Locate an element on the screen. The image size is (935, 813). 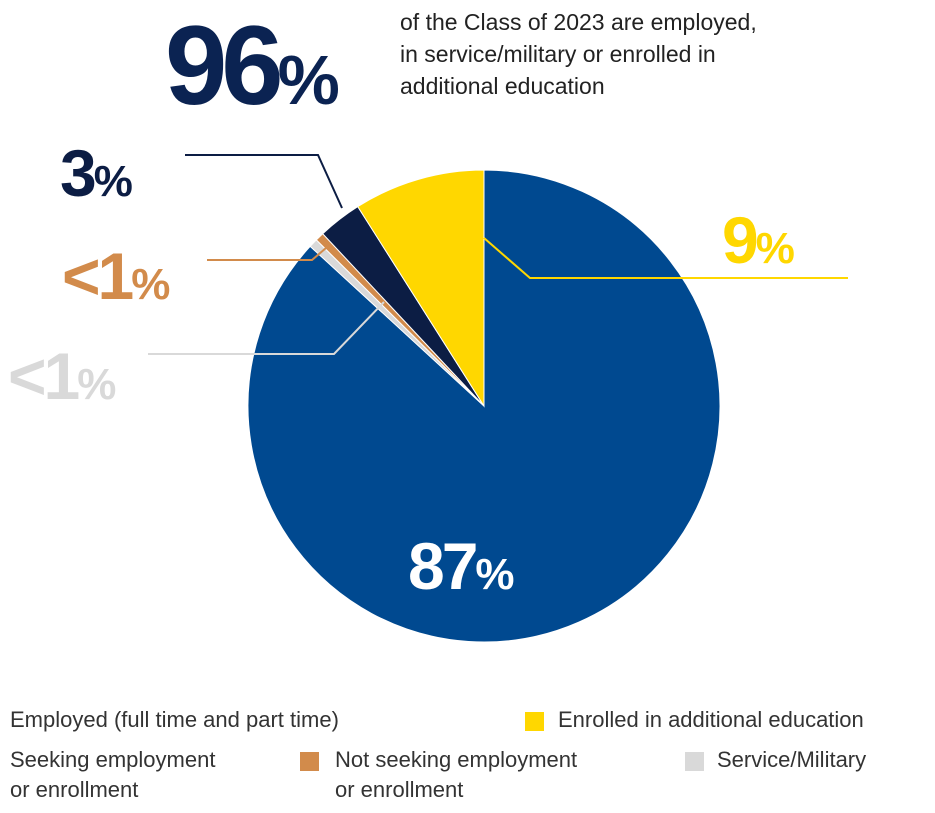
legend-seeking: Seeking employment or enrollment is located at coordinates (112, 775).